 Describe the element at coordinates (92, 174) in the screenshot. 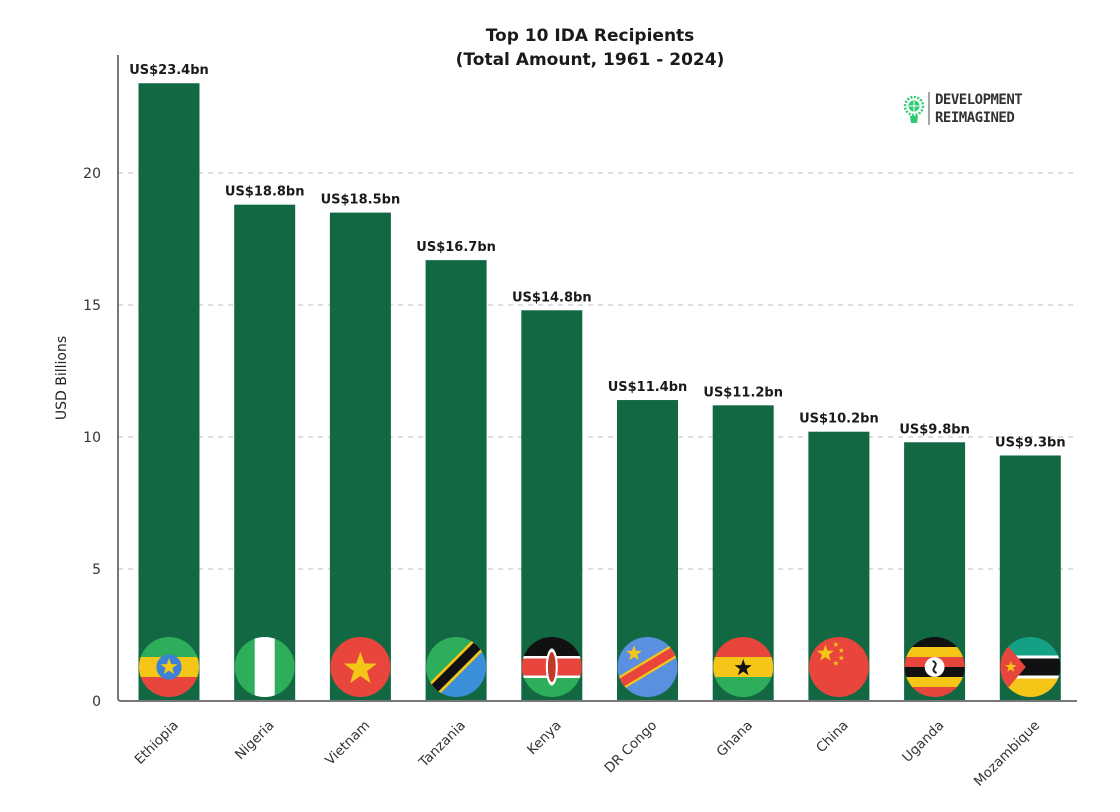

I see `y-tick-label: 20` at that location.